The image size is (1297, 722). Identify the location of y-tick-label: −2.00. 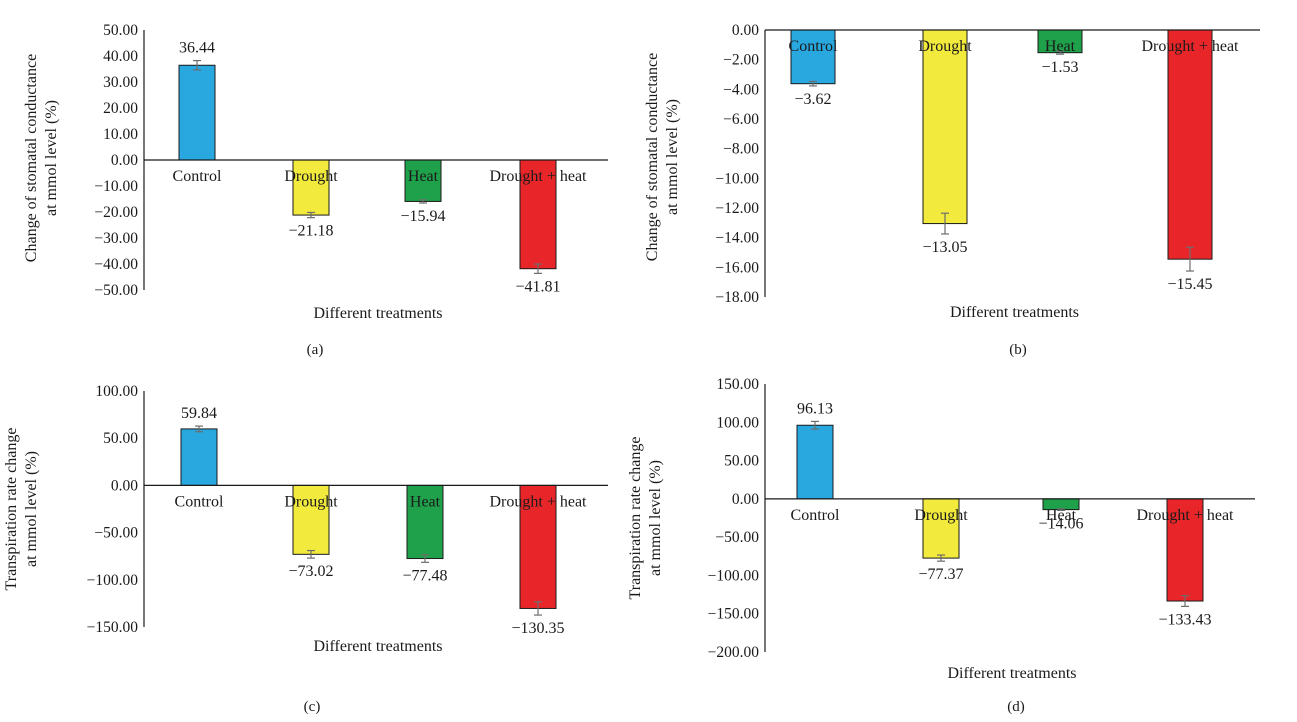
(741, 60).